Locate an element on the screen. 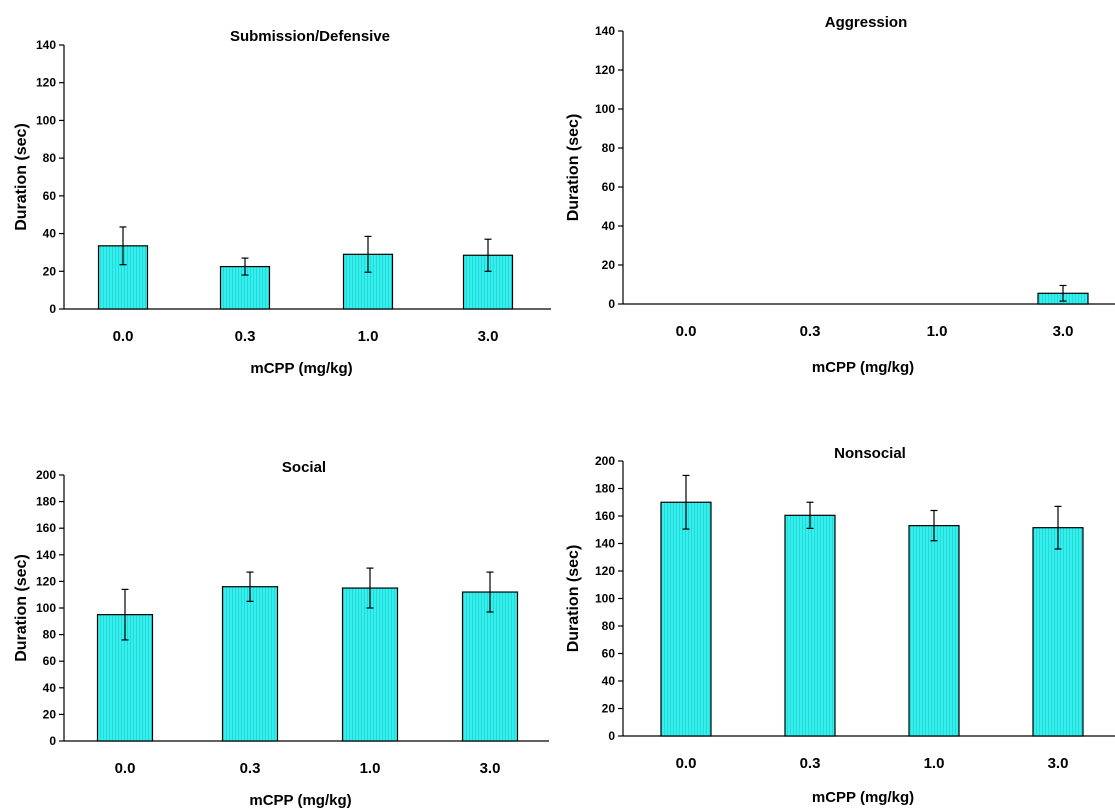 The height and width of the screenshot is (811, 1115). chart-2-title: Aggression is located at coordinates (866, 22).